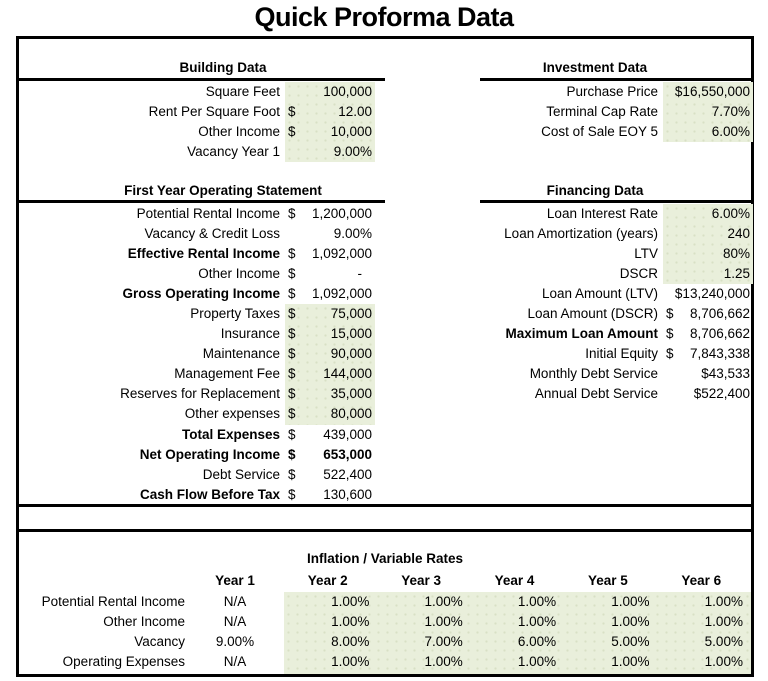  Describe the element at coordinates (144, 621) in the screenshot. I see `row-label: Other Income` at that location.